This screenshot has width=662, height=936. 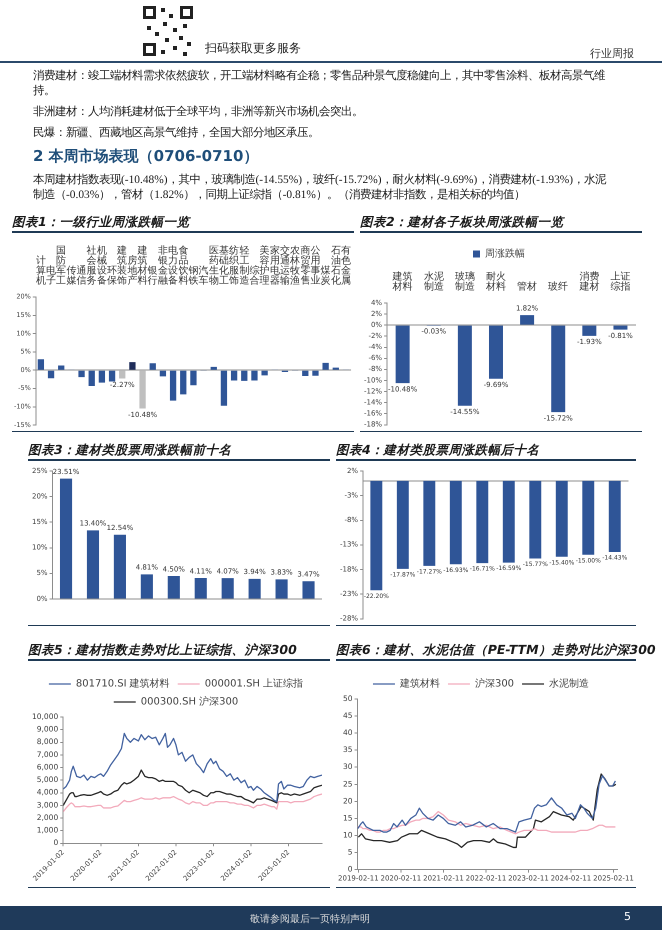 I want to click on x-tick-label: 非银金融, so click(x=162, y=265).